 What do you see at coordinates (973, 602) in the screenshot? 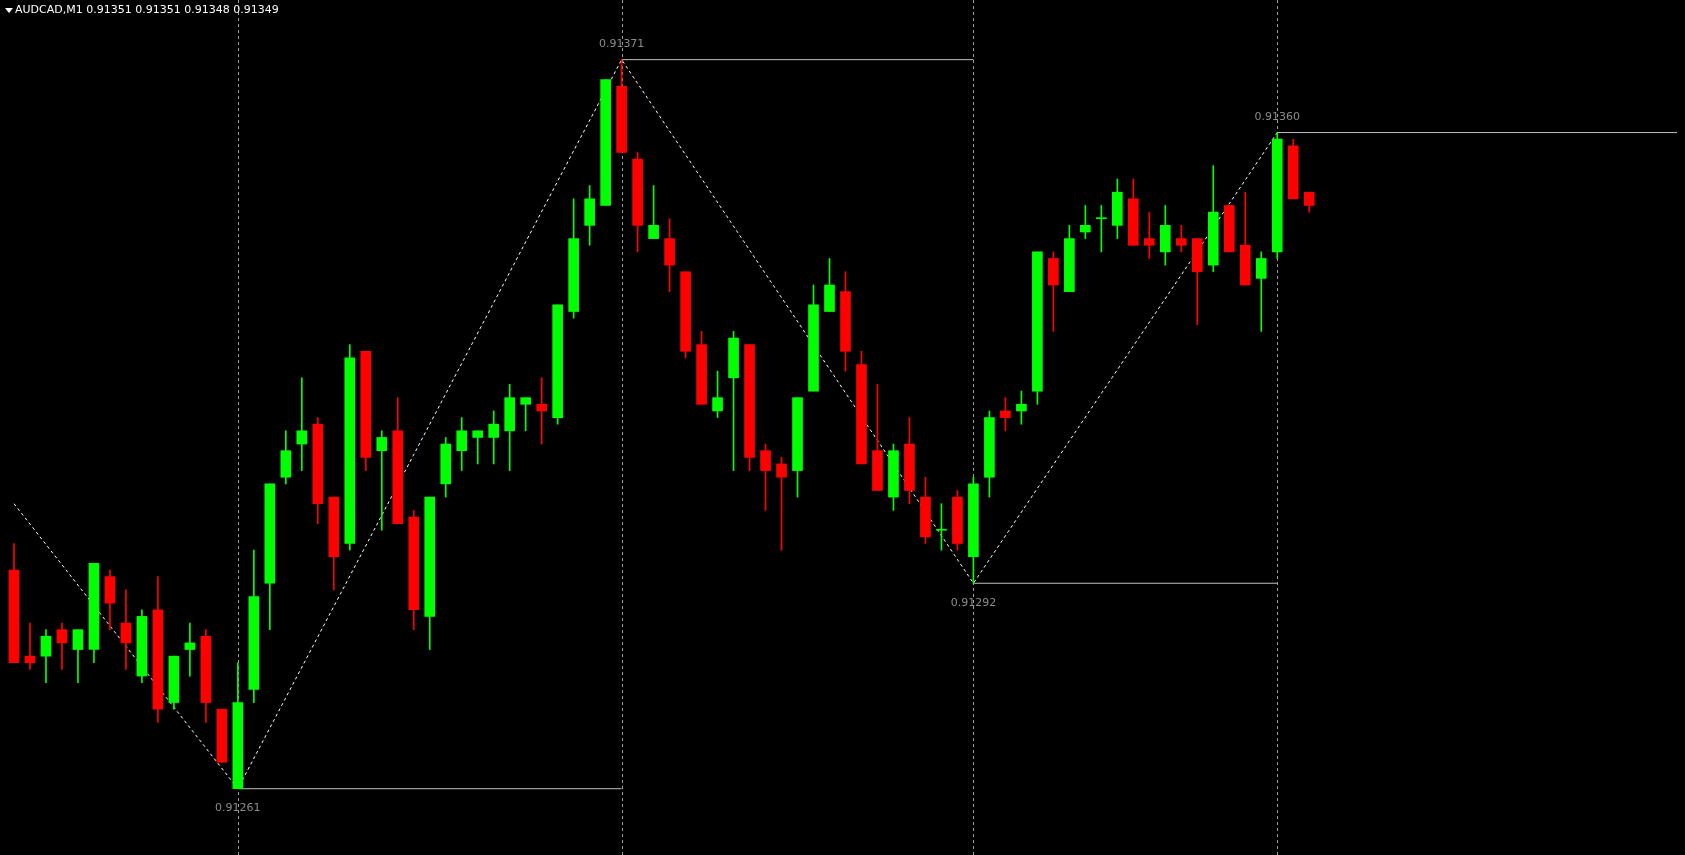
I see `annotation: 0.91292` at bounding box center [973, 602].